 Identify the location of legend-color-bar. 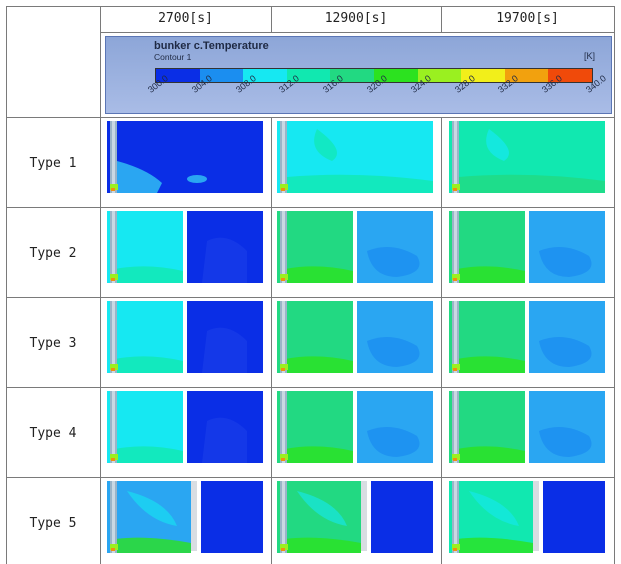
(374, 75).